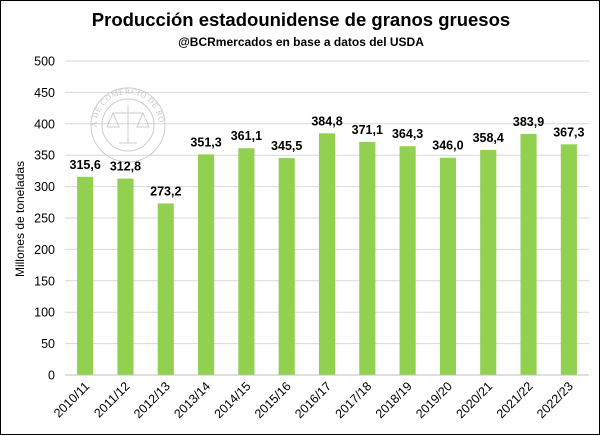 Image resolution: width=600 pixels, height=436 pixels. What do you see at coordinates (301, 42) in the screenshot?
I see `chart-subtitle: @BCRmercados en base a datos del USDA` at bounding box center [301, 42].